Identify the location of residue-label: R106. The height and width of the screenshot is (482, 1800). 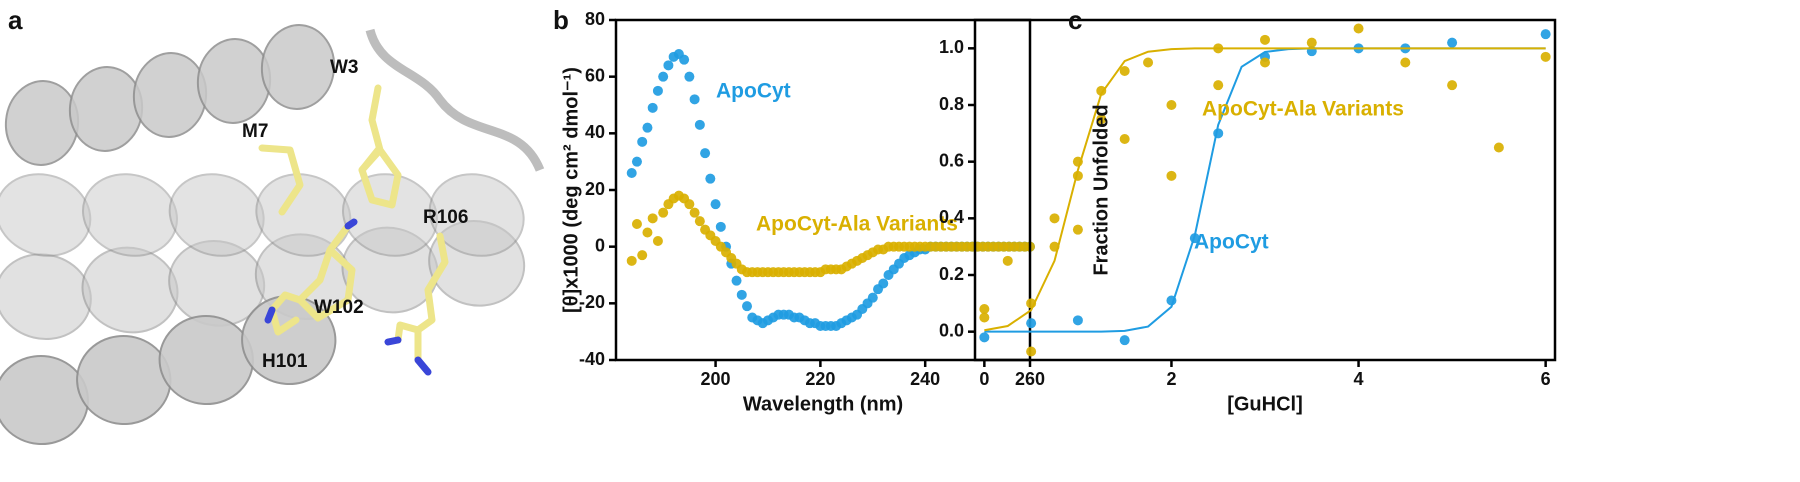
(445, 217).